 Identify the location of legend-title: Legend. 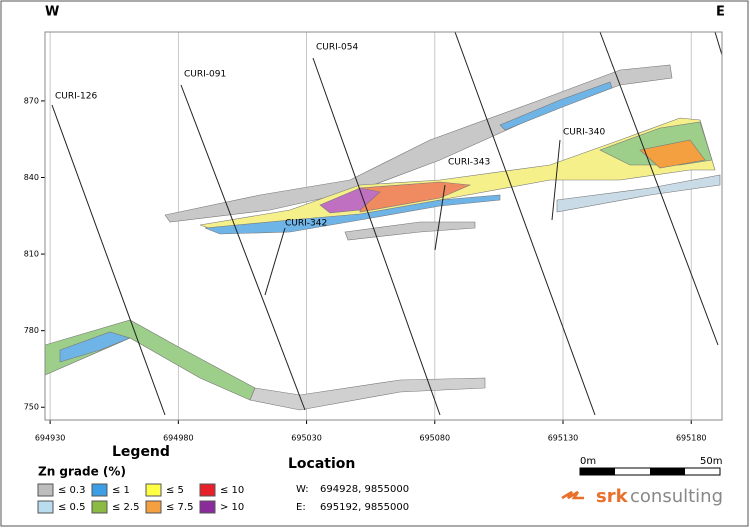
(141, 452).